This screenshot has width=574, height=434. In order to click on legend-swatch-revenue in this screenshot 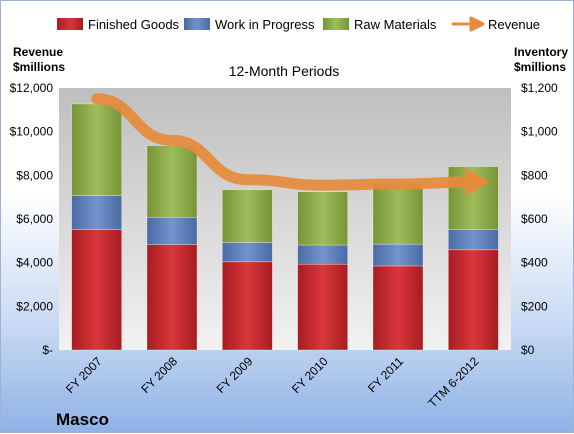, I will do `click(468, 24)`.